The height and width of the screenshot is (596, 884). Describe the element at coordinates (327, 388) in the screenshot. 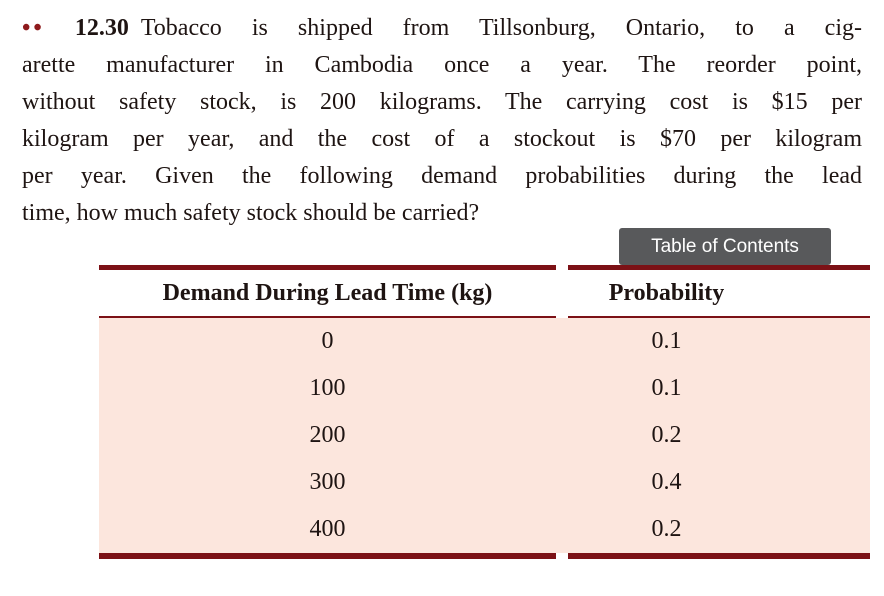

I see `demand-cell: 100` at that location.